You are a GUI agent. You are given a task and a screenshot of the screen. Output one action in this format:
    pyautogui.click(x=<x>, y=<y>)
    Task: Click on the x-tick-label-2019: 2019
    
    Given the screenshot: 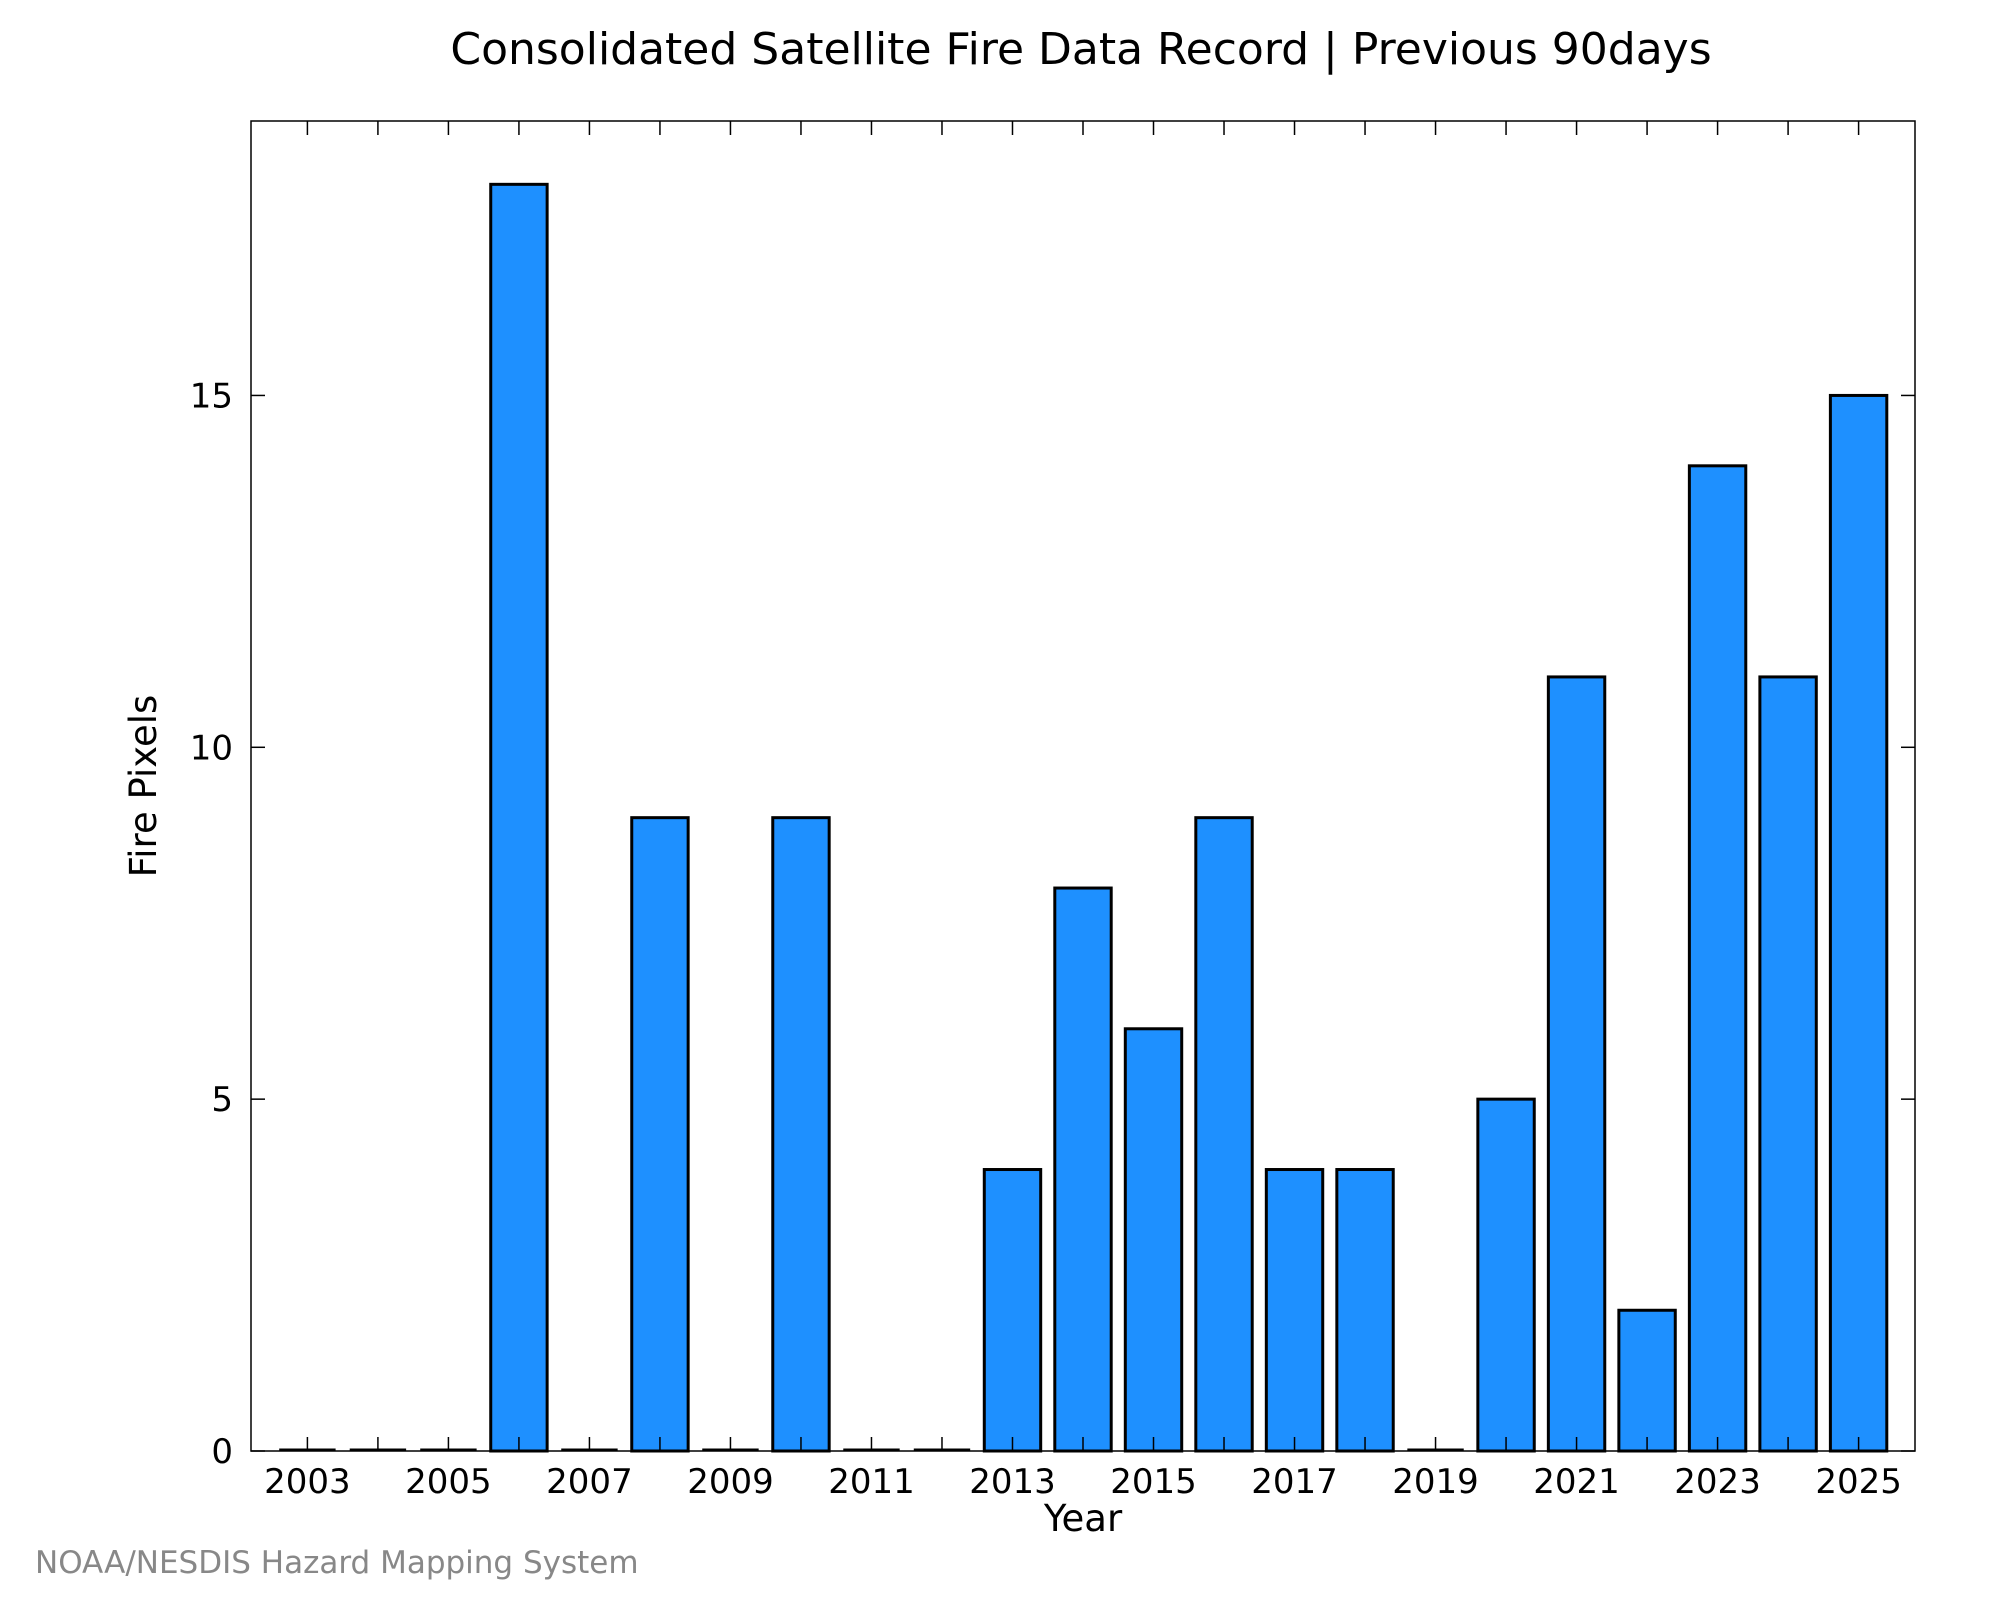 What is the action you would take?
    pyautogui.click(x=1435, y=1482)
    